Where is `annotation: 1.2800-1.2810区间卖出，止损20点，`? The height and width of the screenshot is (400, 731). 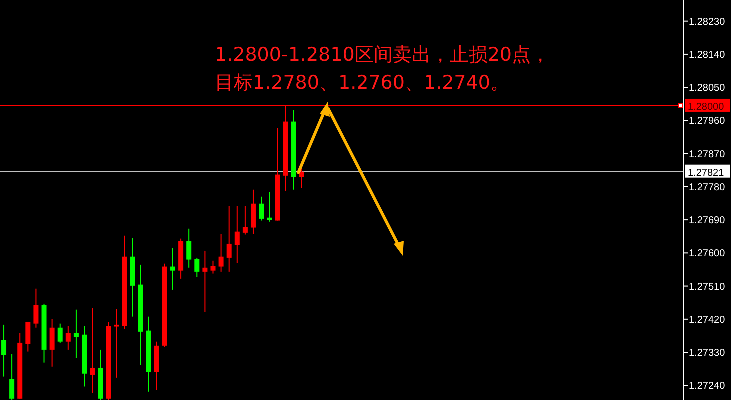 annotation: 1.2800-1.2810区间卖出，止损20点， is located at coordinates (382, 55).